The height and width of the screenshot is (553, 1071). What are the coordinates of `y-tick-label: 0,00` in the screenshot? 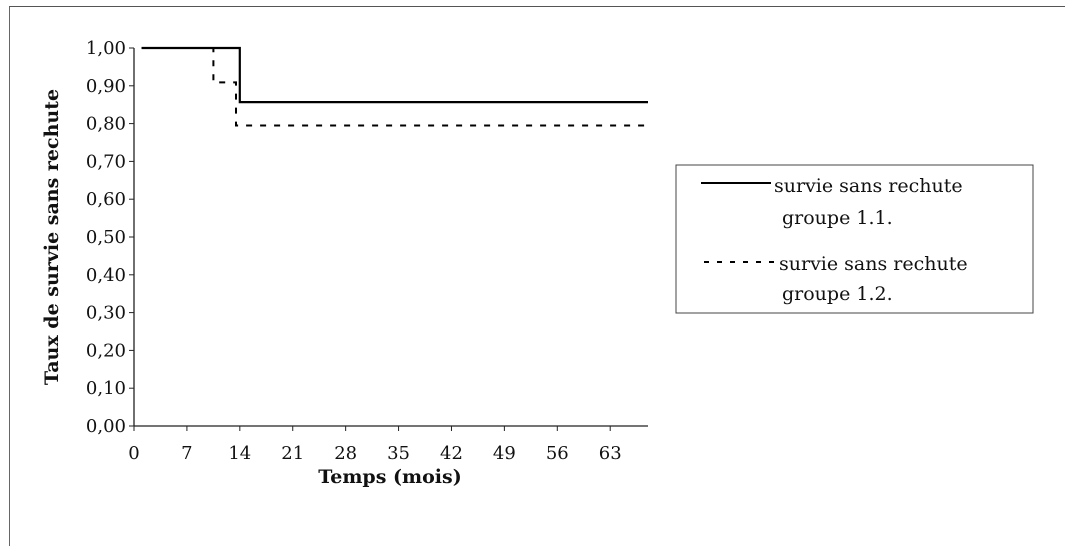 It's located at (106, 426).